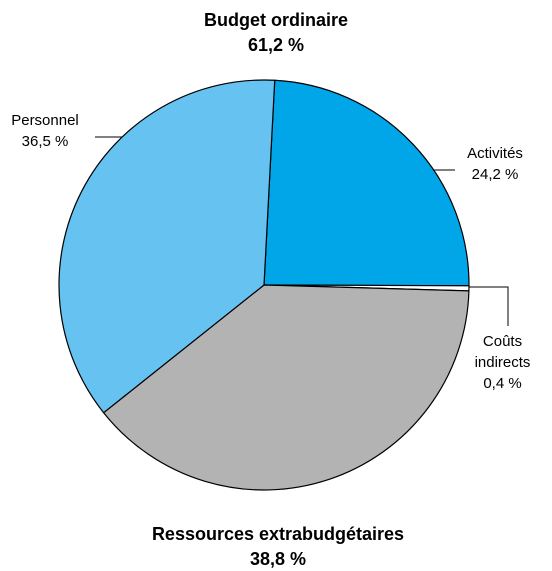  I want to click on category-label: Coûts indirects, so click(502, 352).